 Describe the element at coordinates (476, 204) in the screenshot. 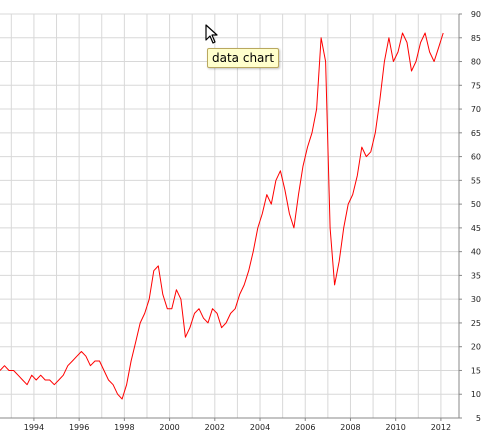

I see `y-tick-label: 50` at that location.